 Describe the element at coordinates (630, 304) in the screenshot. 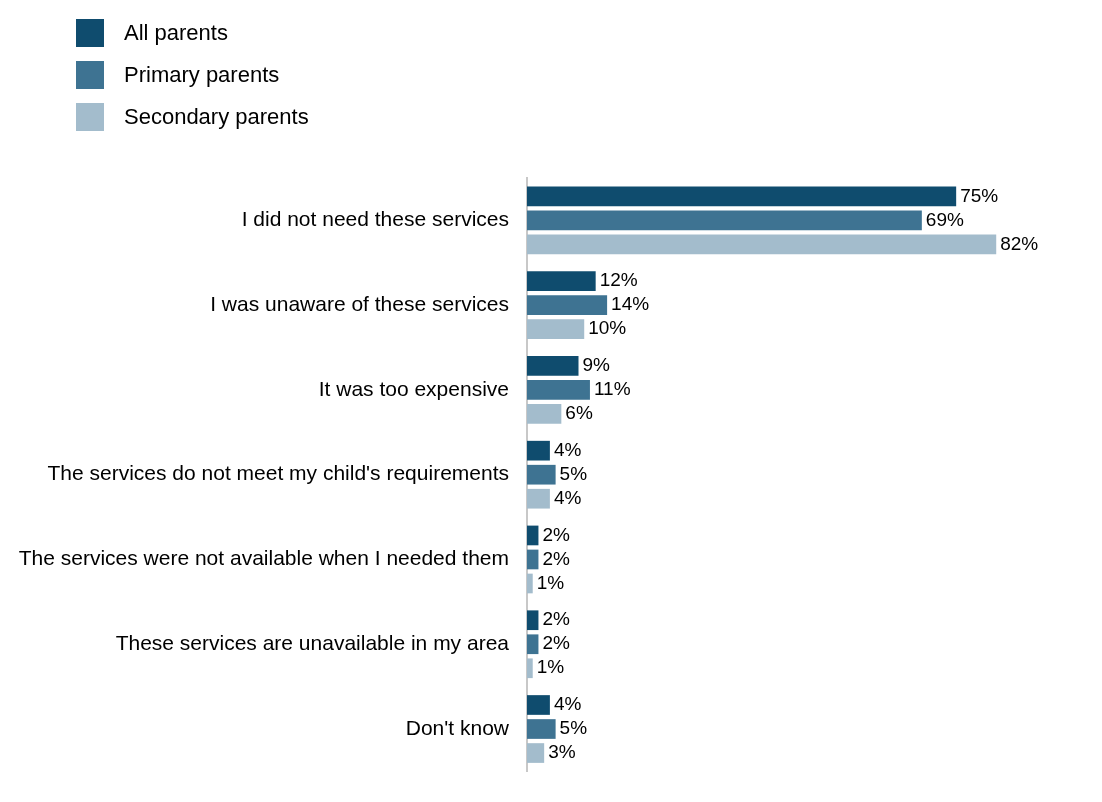

I see `data-label: 14%` at that location.